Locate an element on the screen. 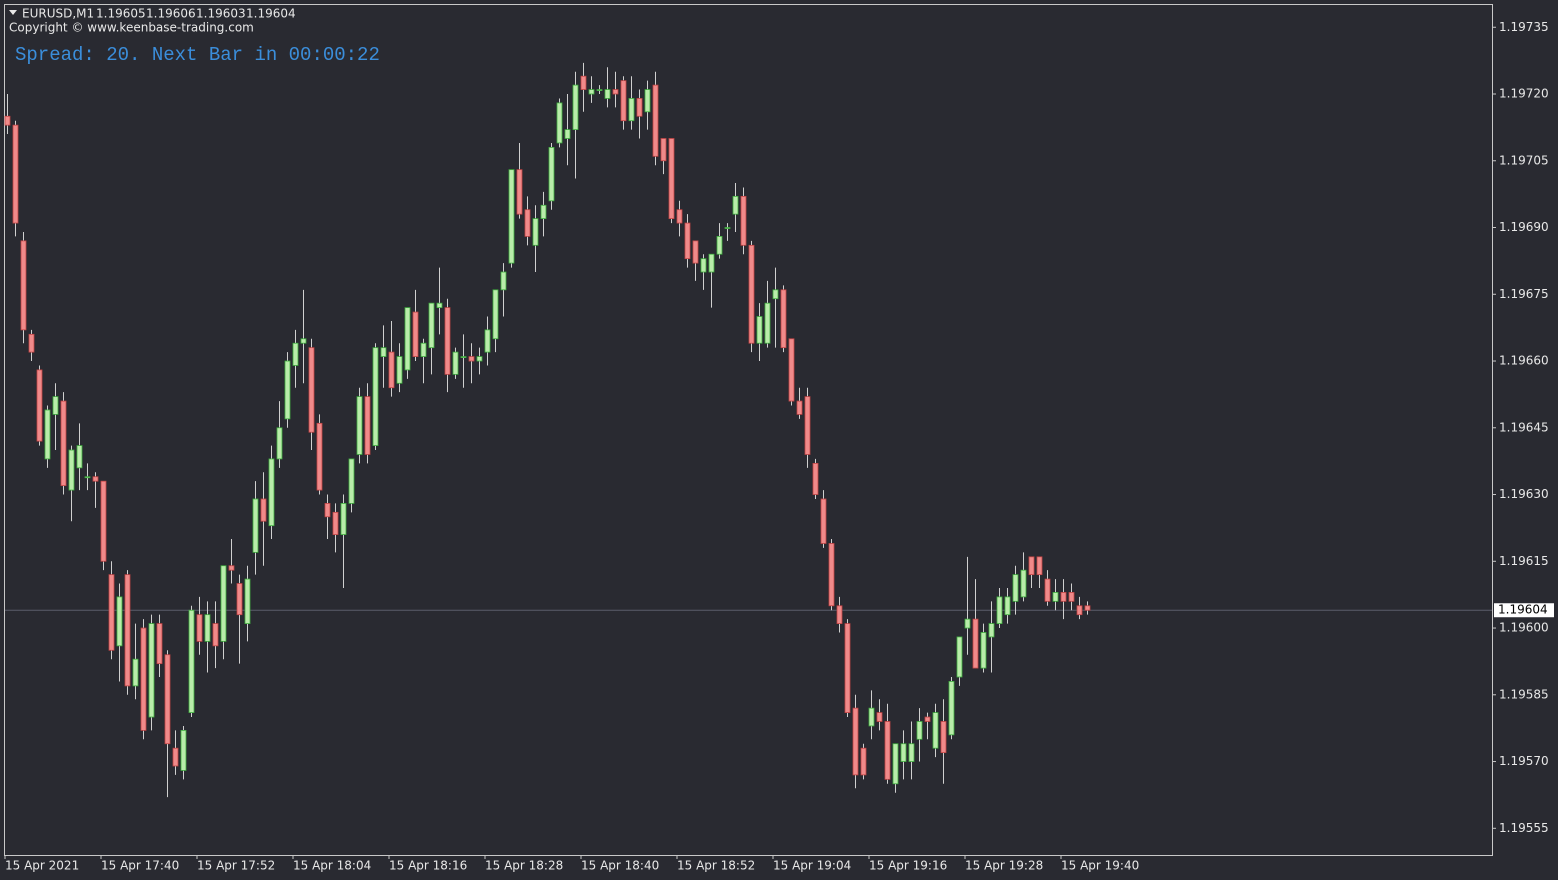  y-tick-label: 1.19630 is located at coordinates (1524, 494).